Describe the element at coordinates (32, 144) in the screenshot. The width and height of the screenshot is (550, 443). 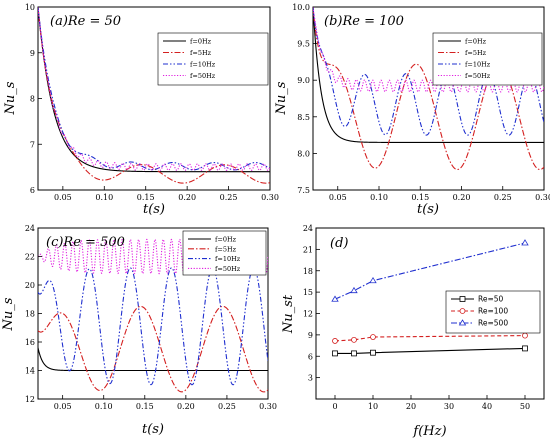
I see `y-tick-label: 7` at that location.